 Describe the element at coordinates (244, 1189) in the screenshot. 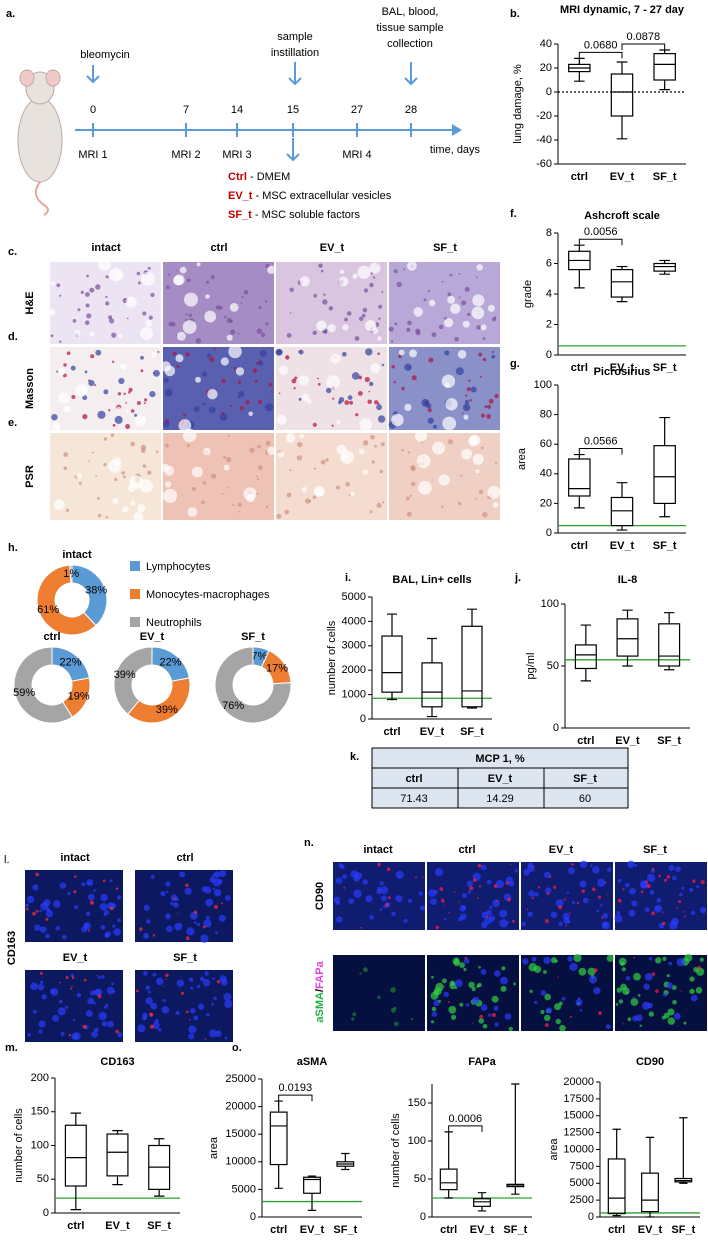

I see `y-tick-label: 5000` at that location.